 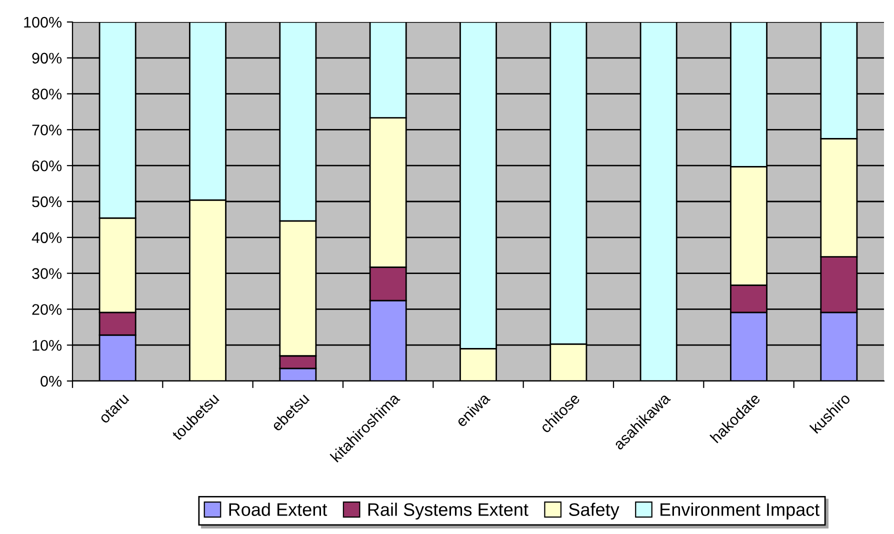 What do you see at coordinates (51, 381) in the screenshot?
I see `y-tick-label: 0%` at bounding box center [51, 381].